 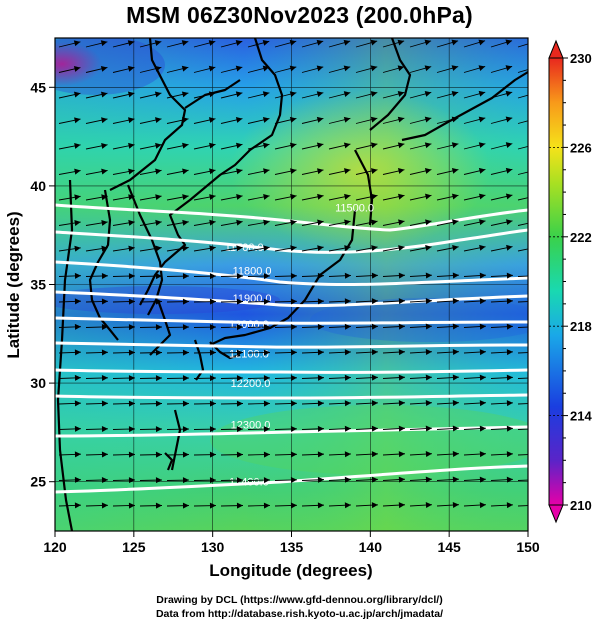 I want to click on y-tick-label: 40, so click(x=38, y=186).